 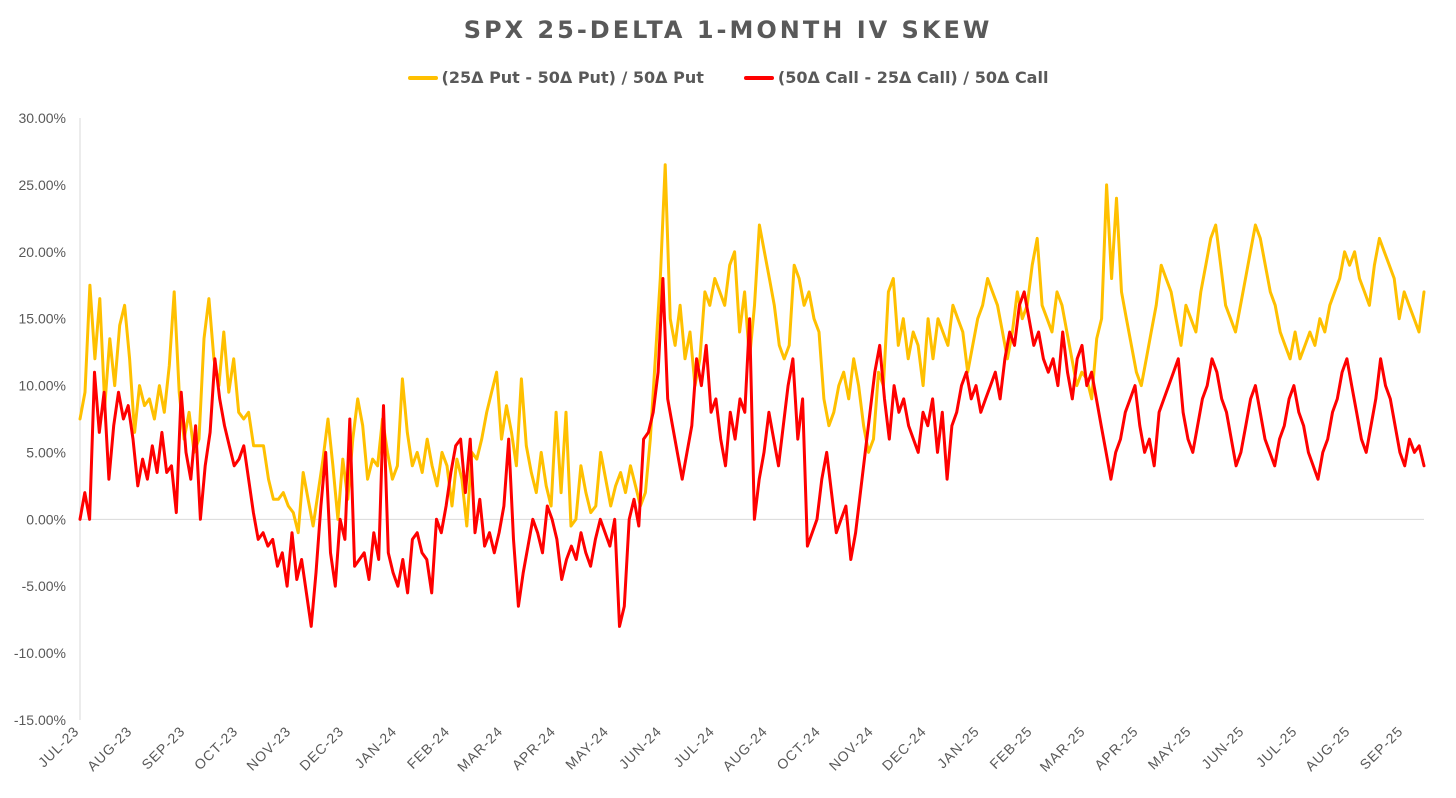 I want to click on legend-item-put-skew: (25Δ Put - 50Δ Put) / 50Δ Put, so click(x=555, y=77).